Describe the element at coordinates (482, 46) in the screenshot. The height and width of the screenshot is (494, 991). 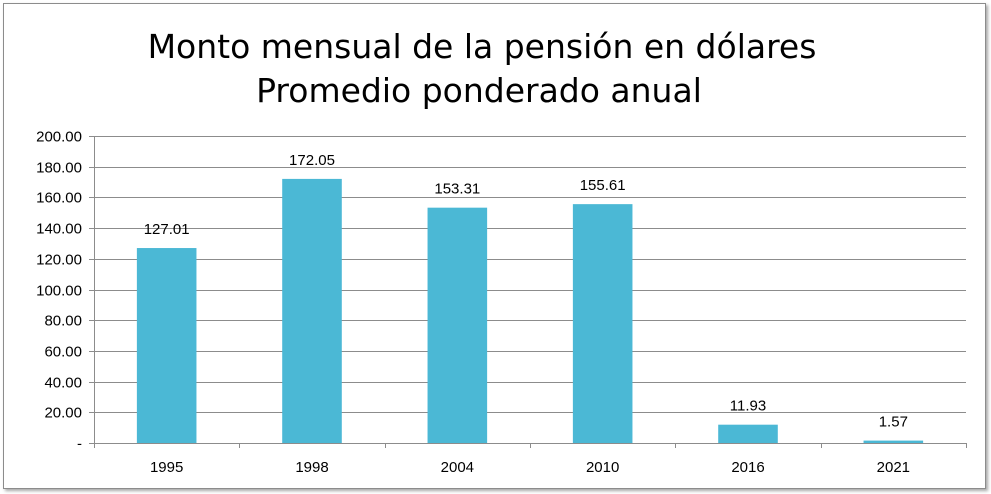
I see `chart-title: Monto mensual de la pensión en dólares` at that location.